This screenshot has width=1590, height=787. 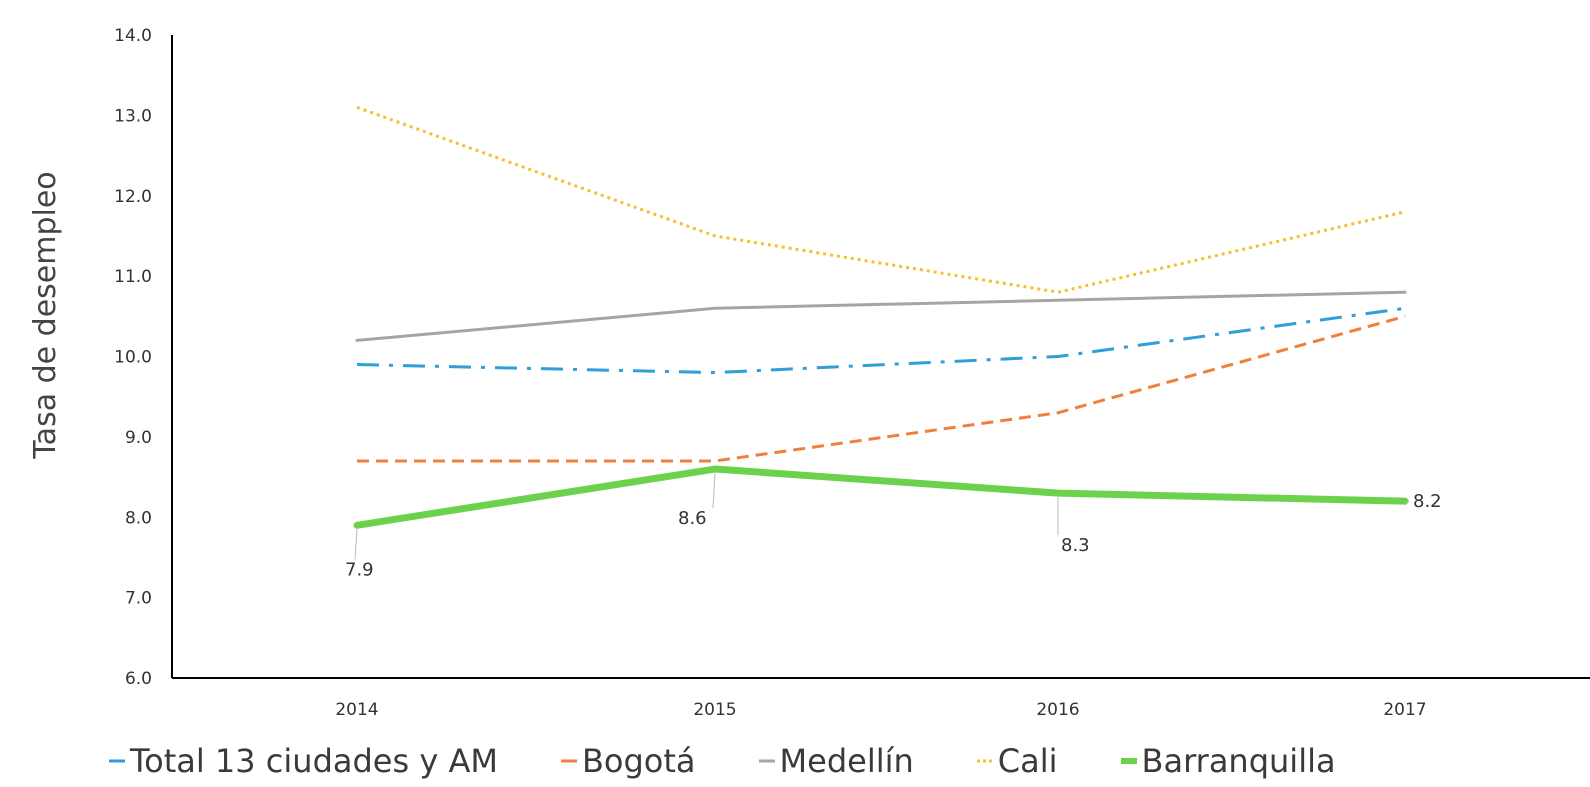 I want to click on legend-label: Cali, so click(x=1027, y=761).